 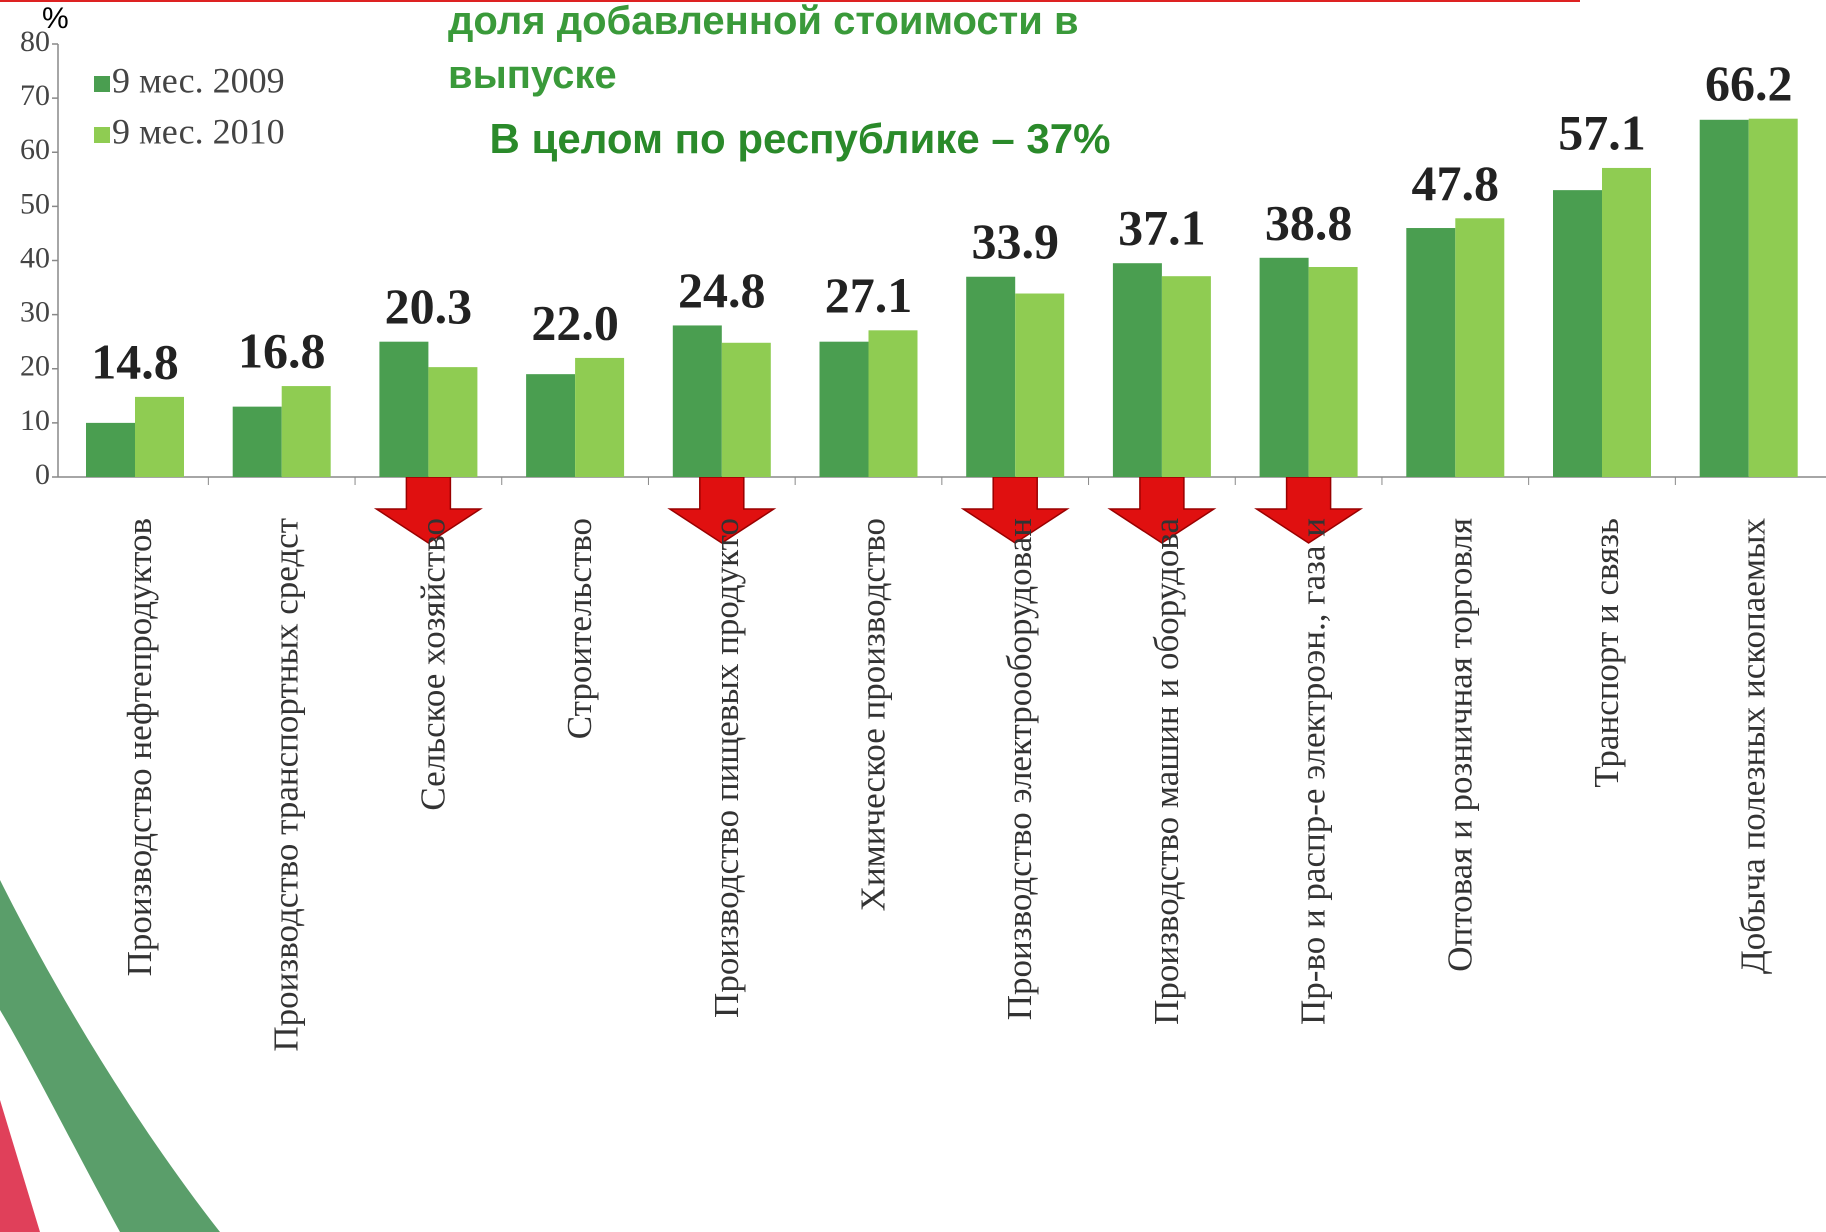 I want to click on x-tick-label: Добыча полезных ископаемых, so click(x=1753, y=746).